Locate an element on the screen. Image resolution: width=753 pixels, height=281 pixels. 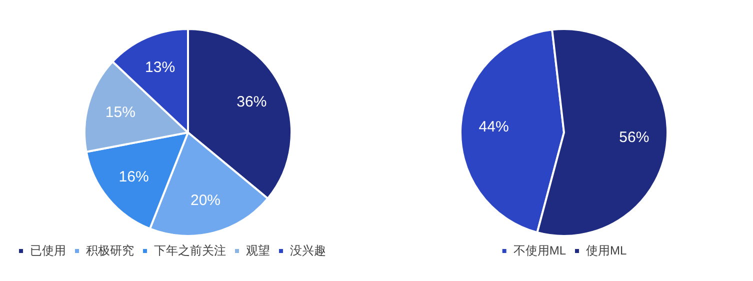
data-label: 15% is located at coordinates (120, 113).